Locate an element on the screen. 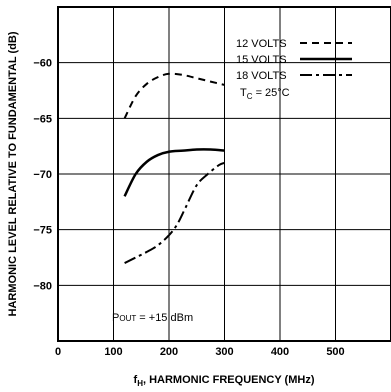  temperature-sub: C is located at coordinates (250, 96).